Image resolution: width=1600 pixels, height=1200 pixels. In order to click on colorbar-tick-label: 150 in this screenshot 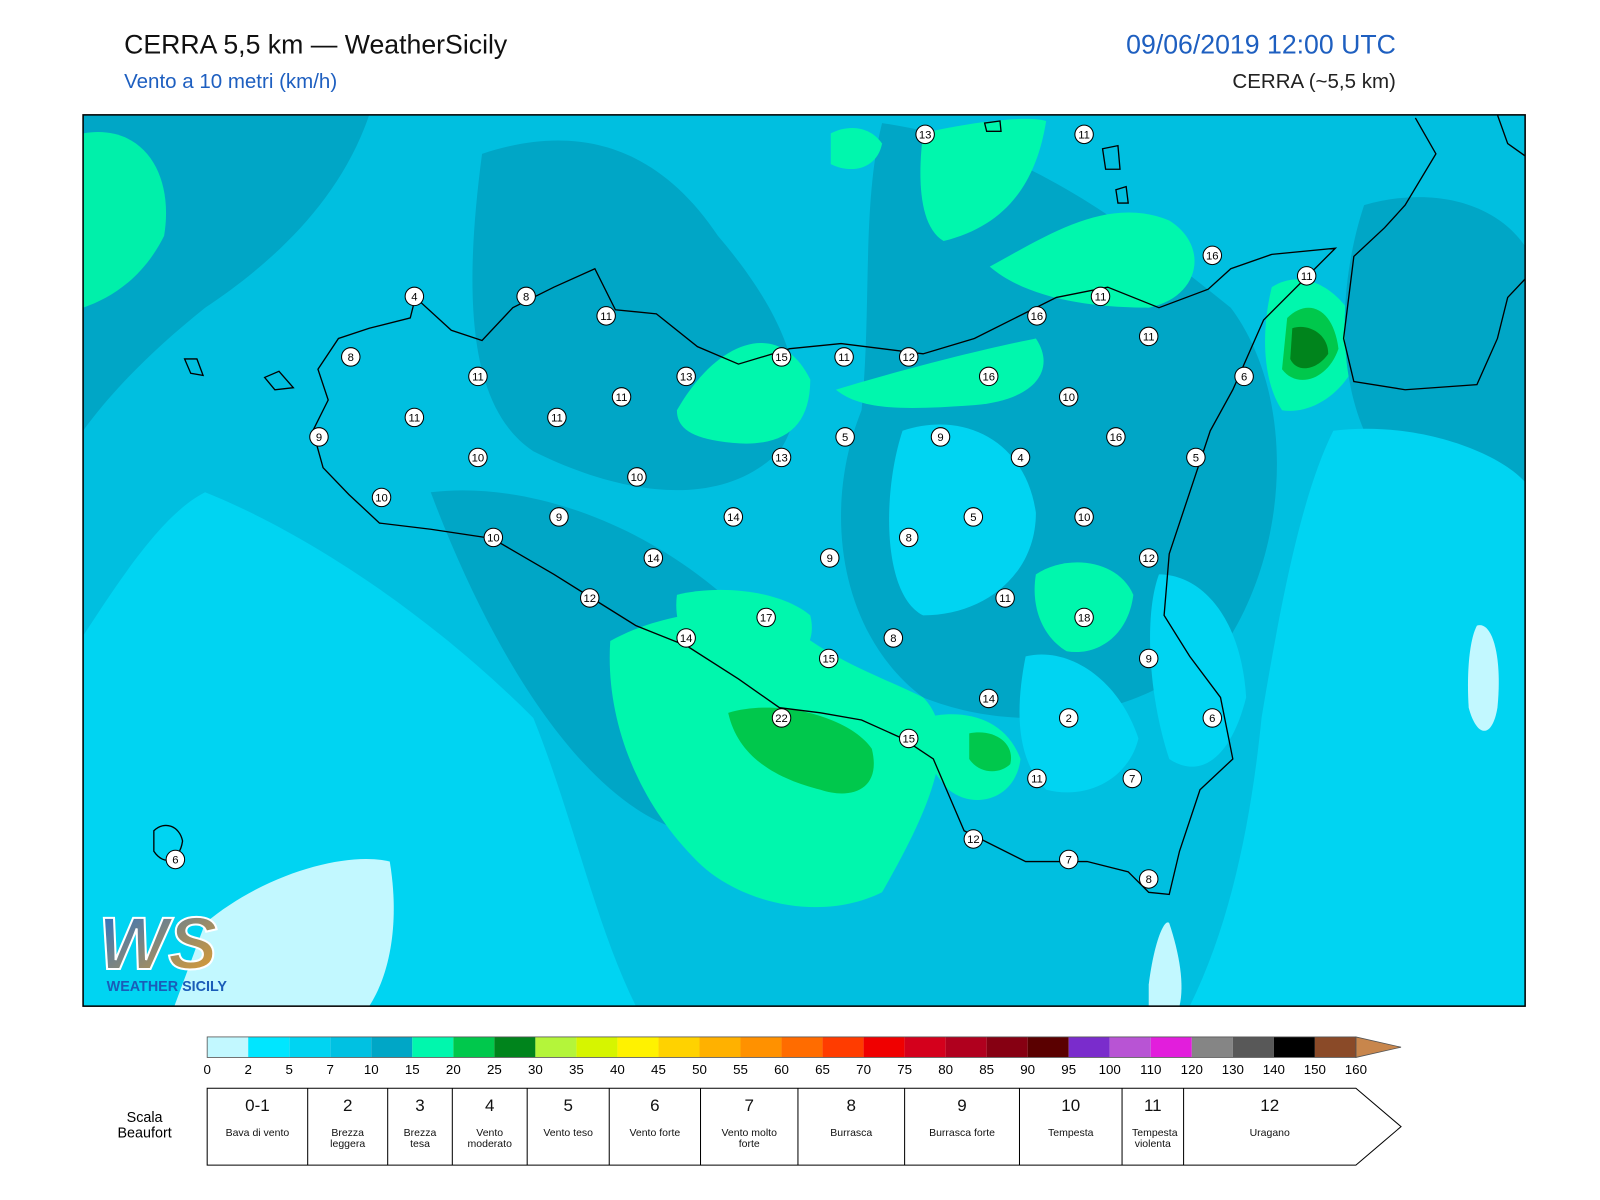, I will do `click(1315, 1069)`.